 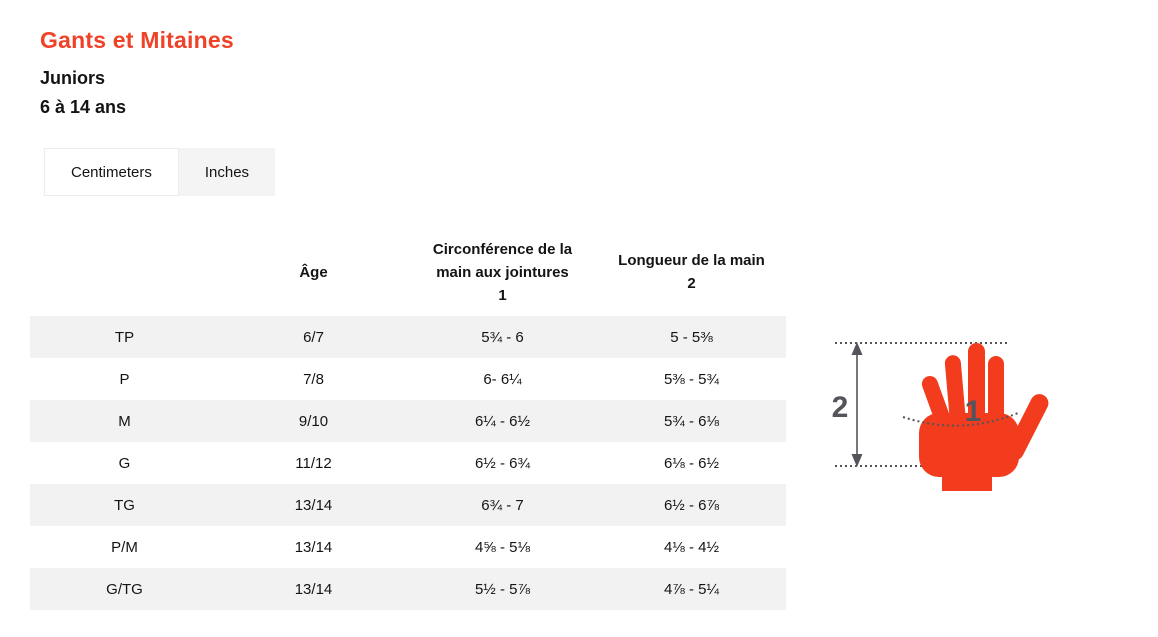 What do you see at coordinates (124, 547) in the screenshot?
I see `size-cell: P/M` at bounding box center [124, 547].